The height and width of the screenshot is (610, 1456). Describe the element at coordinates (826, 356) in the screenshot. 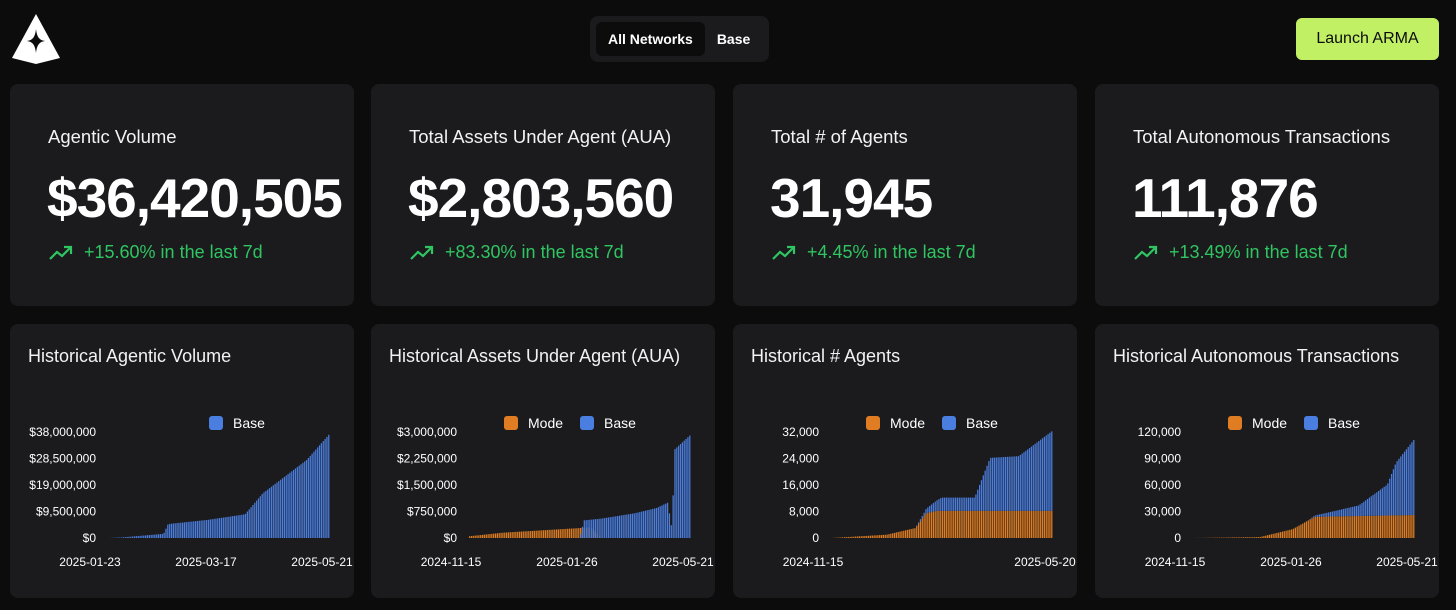

I see `chart-title: Historical # Agents` at that location.